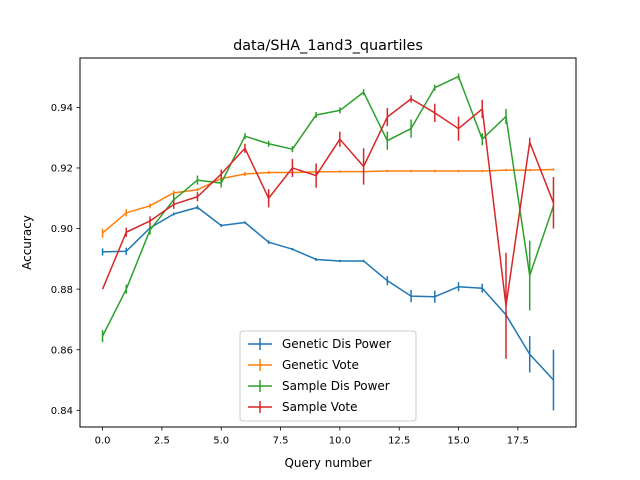 This screenshot has width=640, height=480. Describe the element at coordinates (103, 441) in the screenshot. I see `x-tick-label: 0.0` at that location.